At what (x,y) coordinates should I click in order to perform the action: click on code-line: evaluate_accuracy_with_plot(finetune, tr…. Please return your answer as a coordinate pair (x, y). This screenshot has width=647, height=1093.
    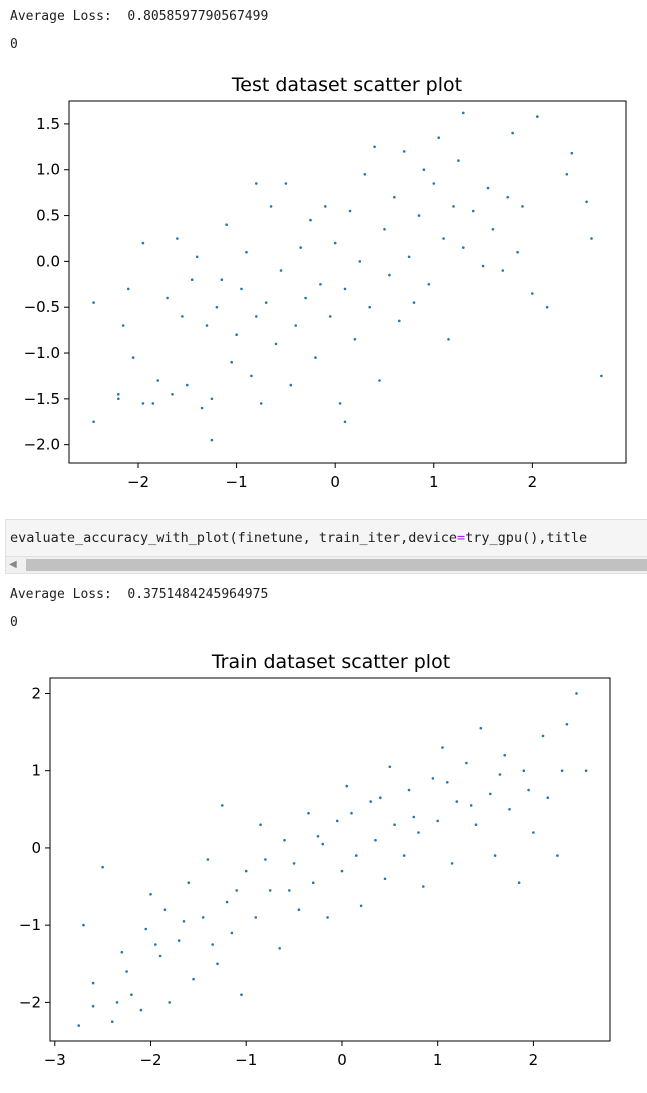
    Looking at the image, I should click on (298, 538).